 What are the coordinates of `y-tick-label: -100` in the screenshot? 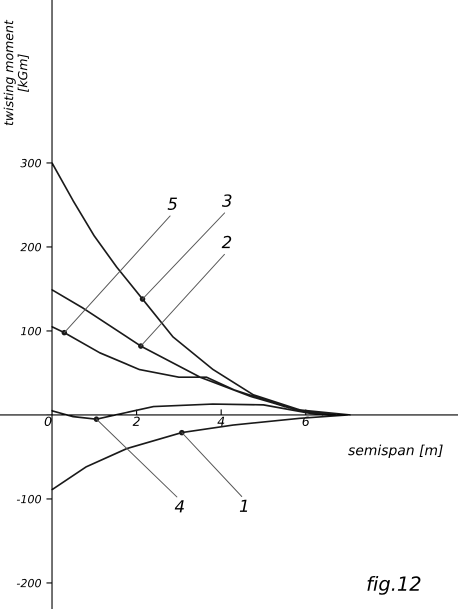 It's located at (29, 499).